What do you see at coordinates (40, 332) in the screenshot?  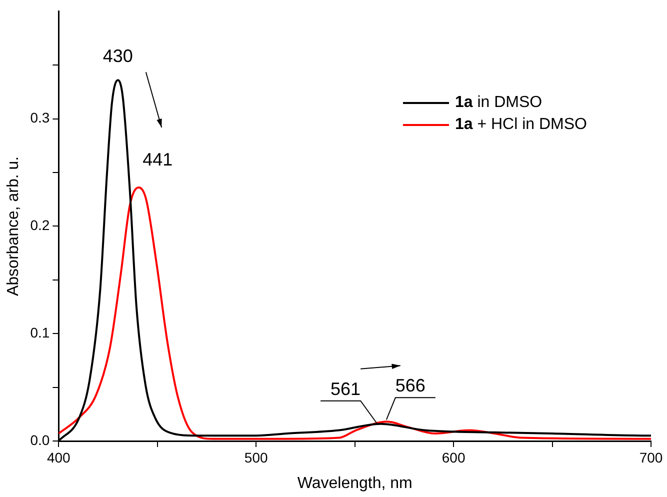 I see `y-tick-label: 0.1` at bounding box center [40, 332].